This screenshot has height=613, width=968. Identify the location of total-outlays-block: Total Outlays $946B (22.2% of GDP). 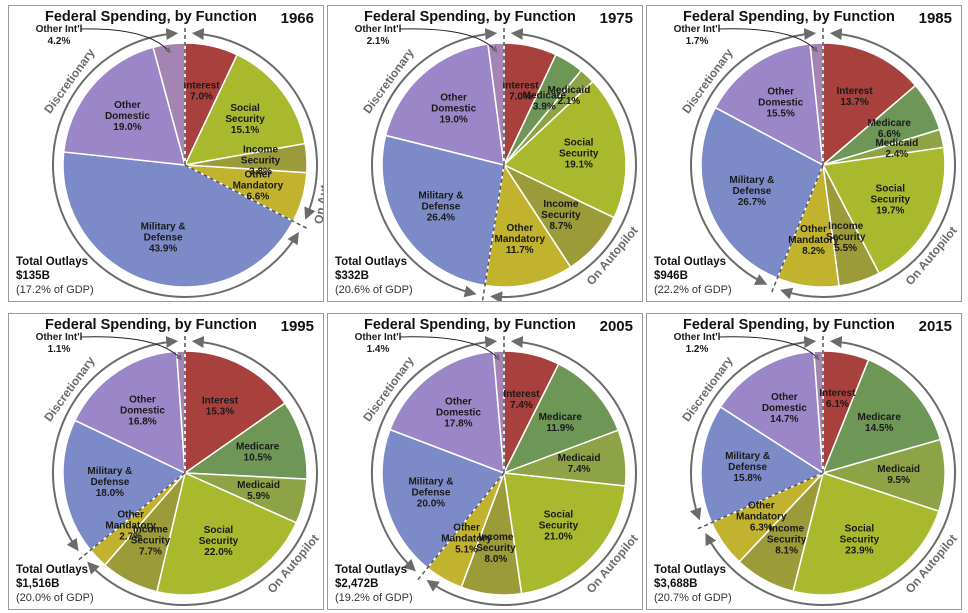
(693, 276).